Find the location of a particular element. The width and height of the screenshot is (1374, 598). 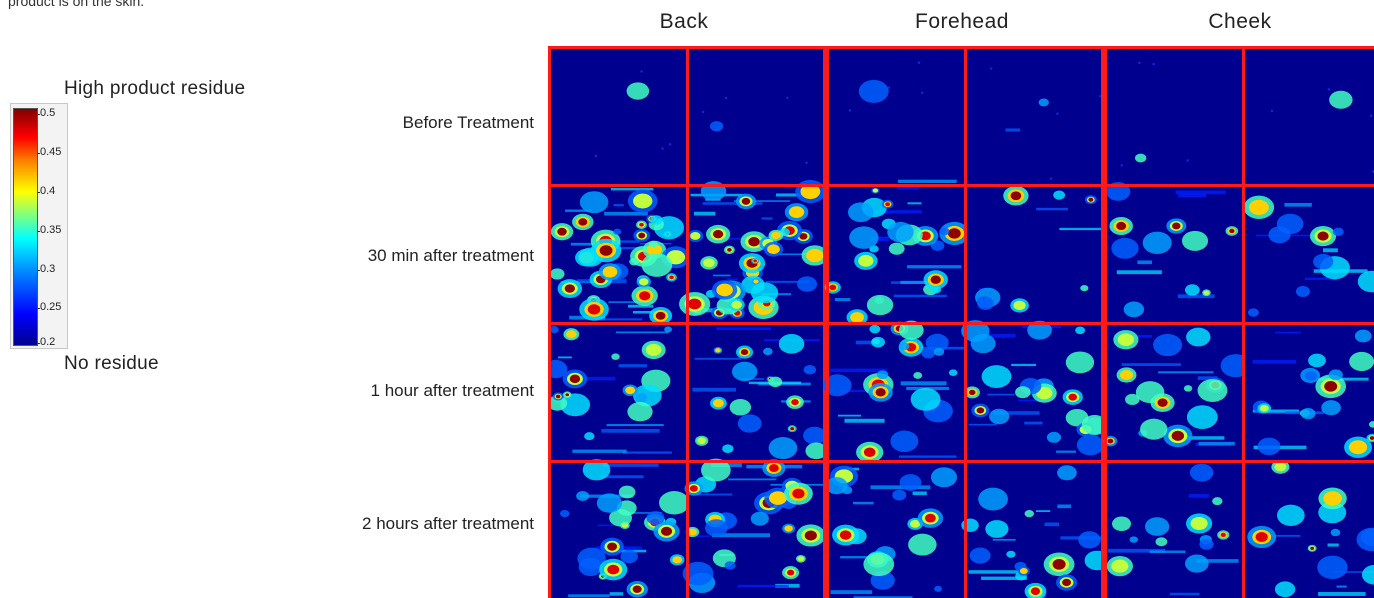

row-label-before: Before Treatment is located at coordinates (468, 122).